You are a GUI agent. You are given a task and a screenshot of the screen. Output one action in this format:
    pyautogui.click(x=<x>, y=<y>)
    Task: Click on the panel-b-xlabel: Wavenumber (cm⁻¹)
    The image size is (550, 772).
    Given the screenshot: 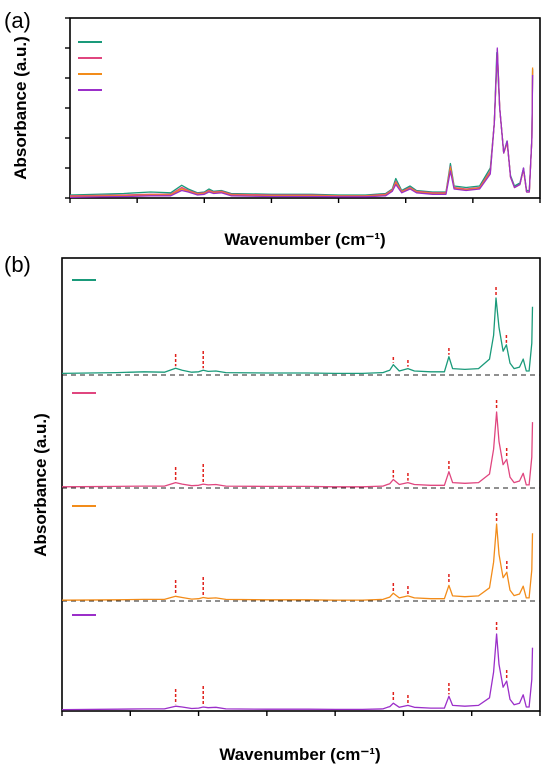 What is the action you would take?
    pyautogui.click(x=299, y=754)
    